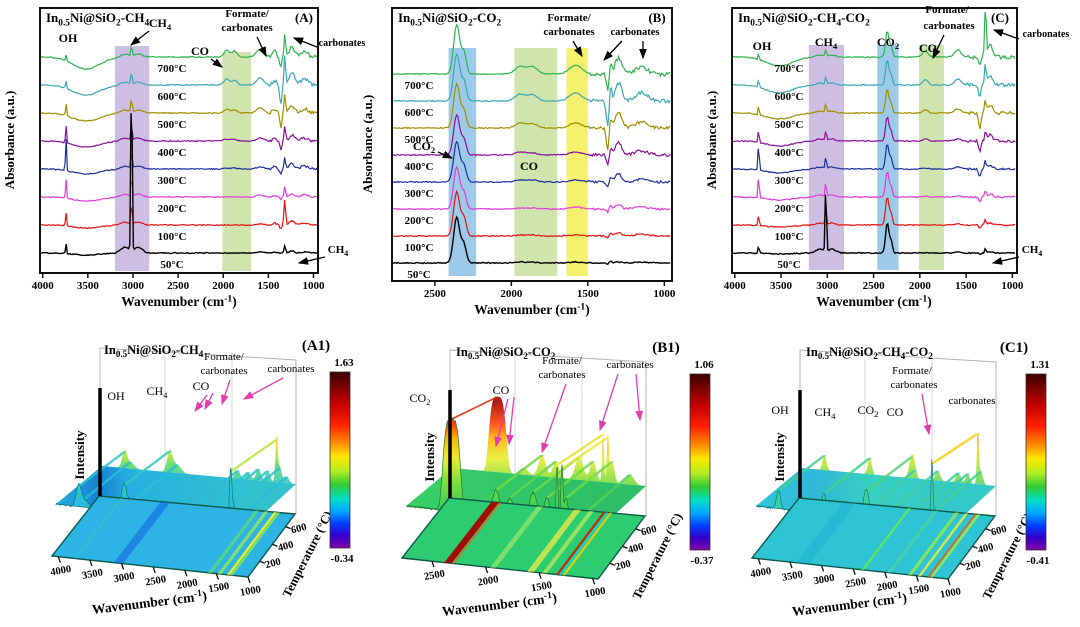  I want to click on spectrum-curve-500°C, so click(874, 109).